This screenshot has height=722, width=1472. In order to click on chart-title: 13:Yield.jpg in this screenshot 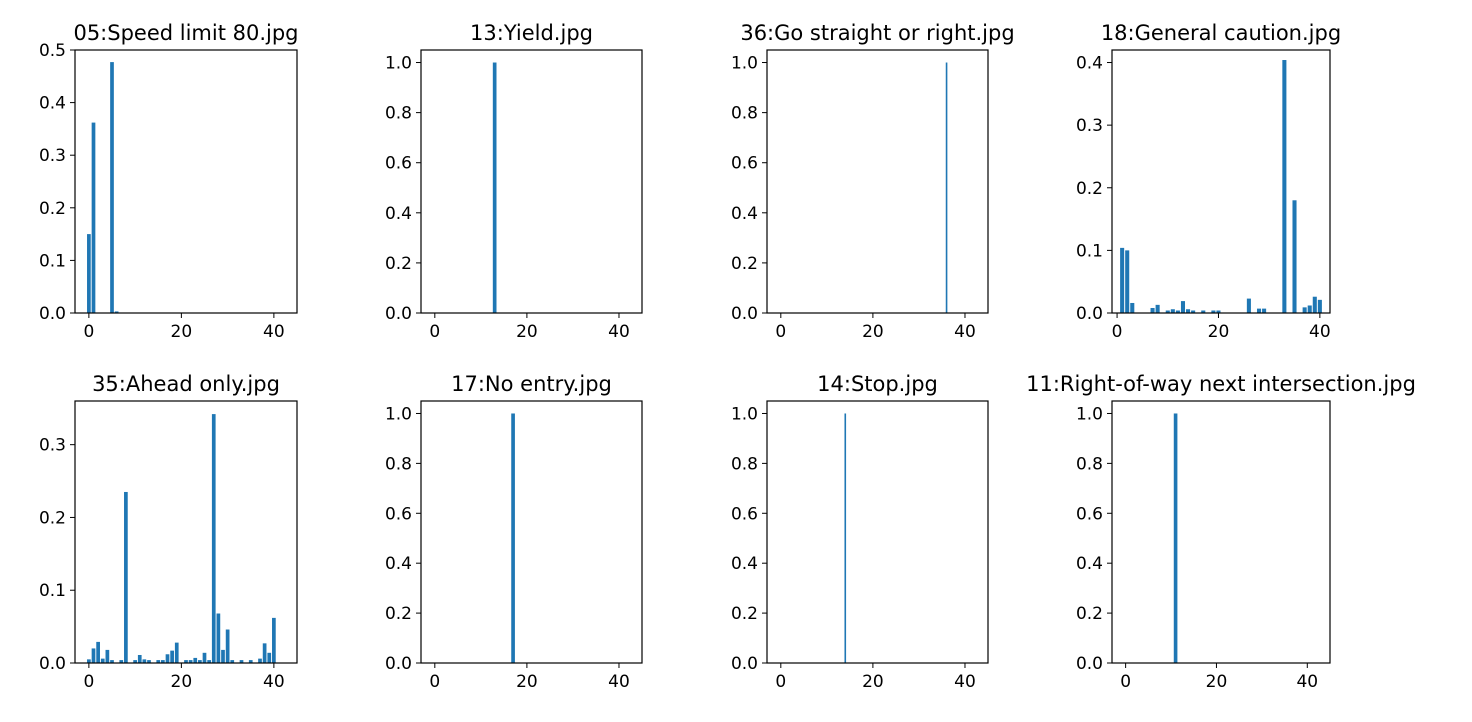, I will do `click(531, 33)`.